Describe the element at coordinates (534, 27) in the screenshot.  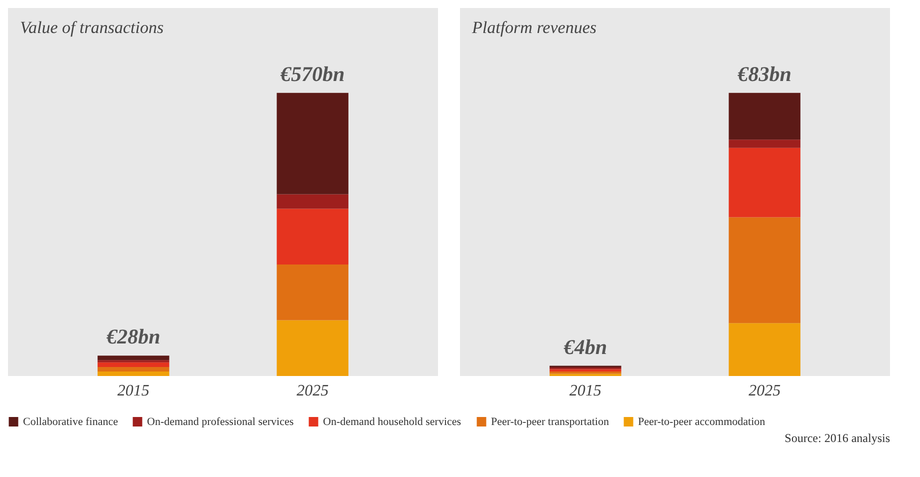
I see `chart-title: Platform revenues` at that location.